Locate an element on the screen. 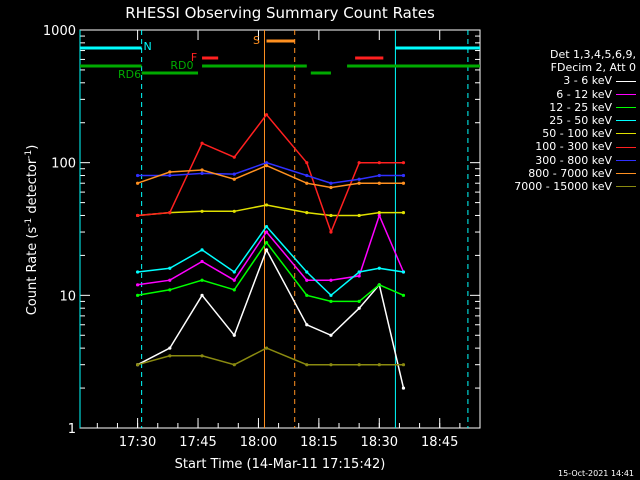 This screenshot has width=640, height=480. flag-label-f: F is located at coordinates (194, 57).